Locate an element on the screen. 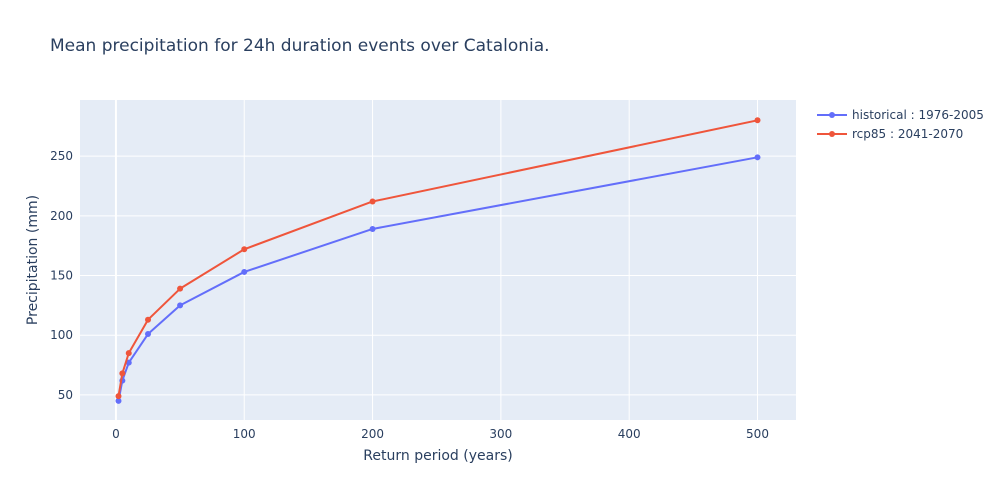 This screenshot has height=500, width=1000. x-tick-label: 400 is located at coordinates (629, 434).